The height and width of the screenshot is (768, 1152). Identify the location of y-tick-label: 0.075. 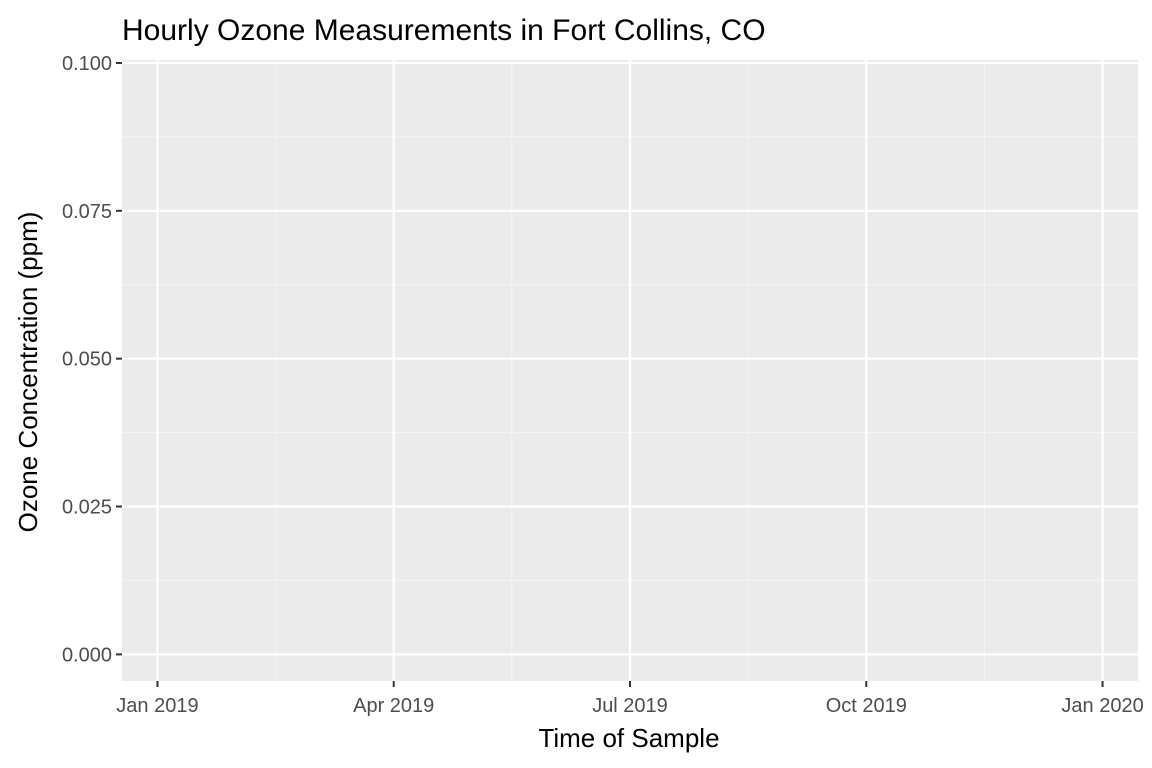
(87, 212).